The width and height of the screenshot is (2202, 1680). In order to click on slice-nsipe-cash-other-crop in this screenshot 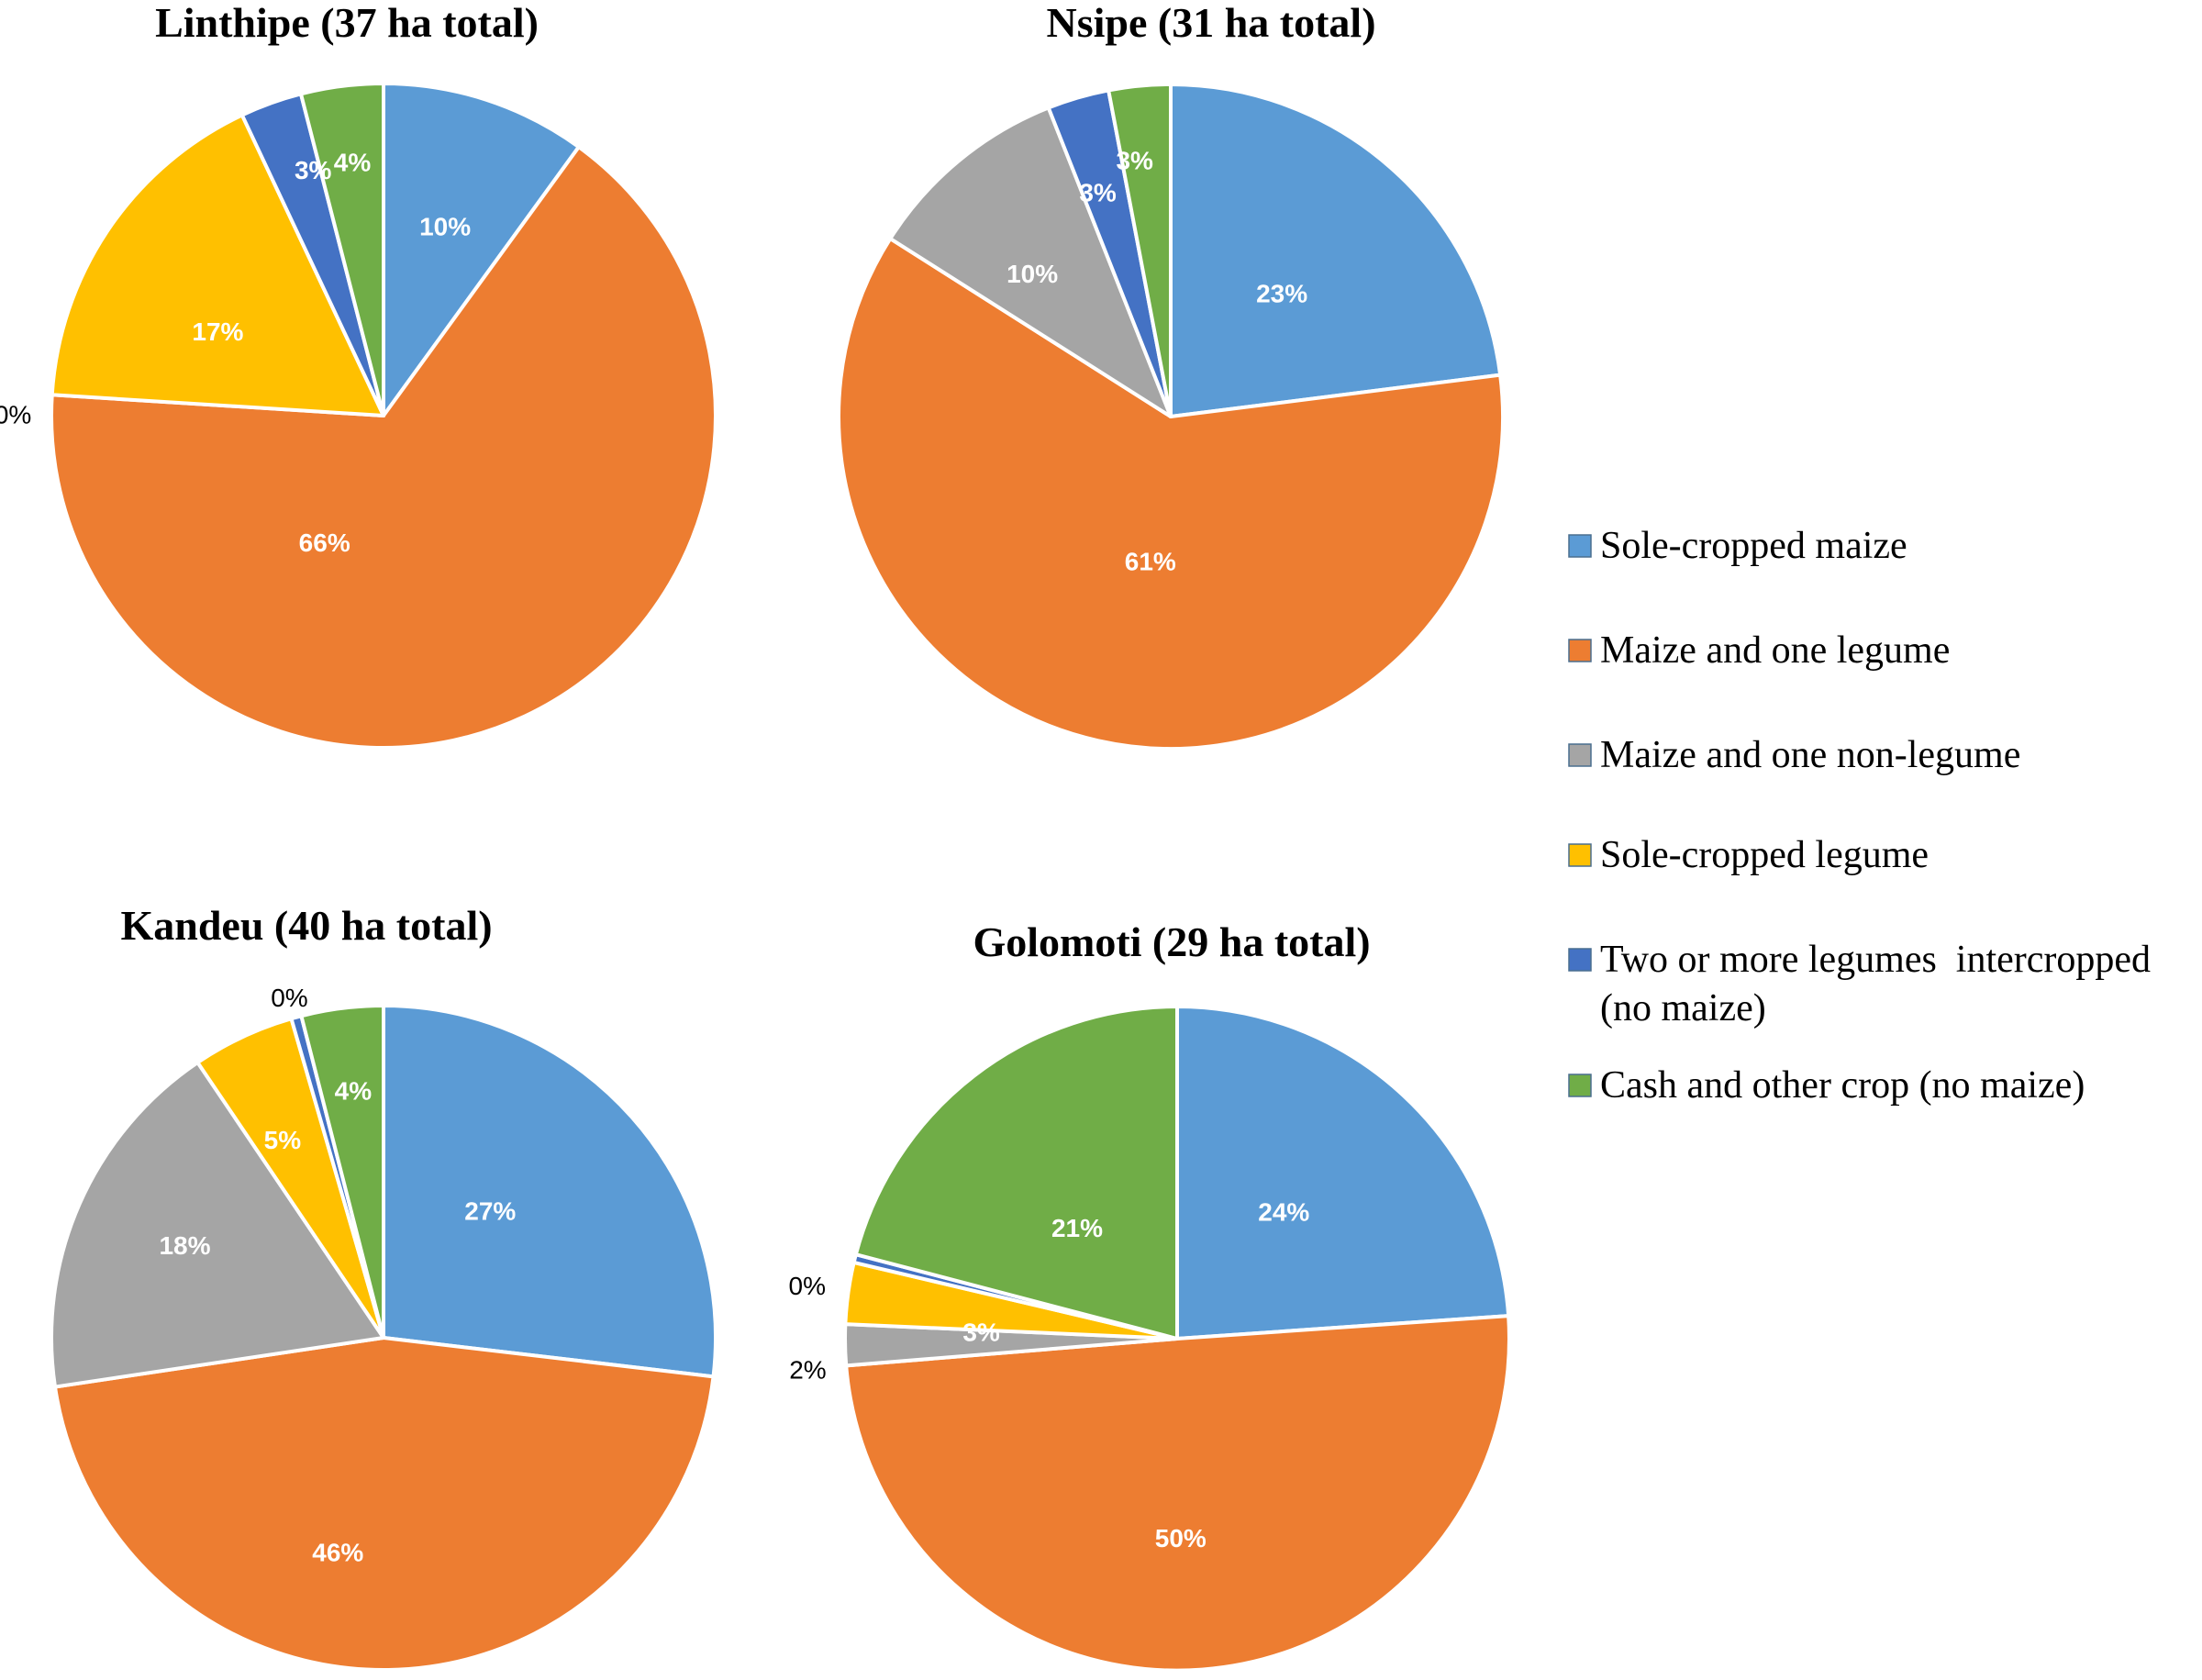, I will do `click(1140, 250)`.